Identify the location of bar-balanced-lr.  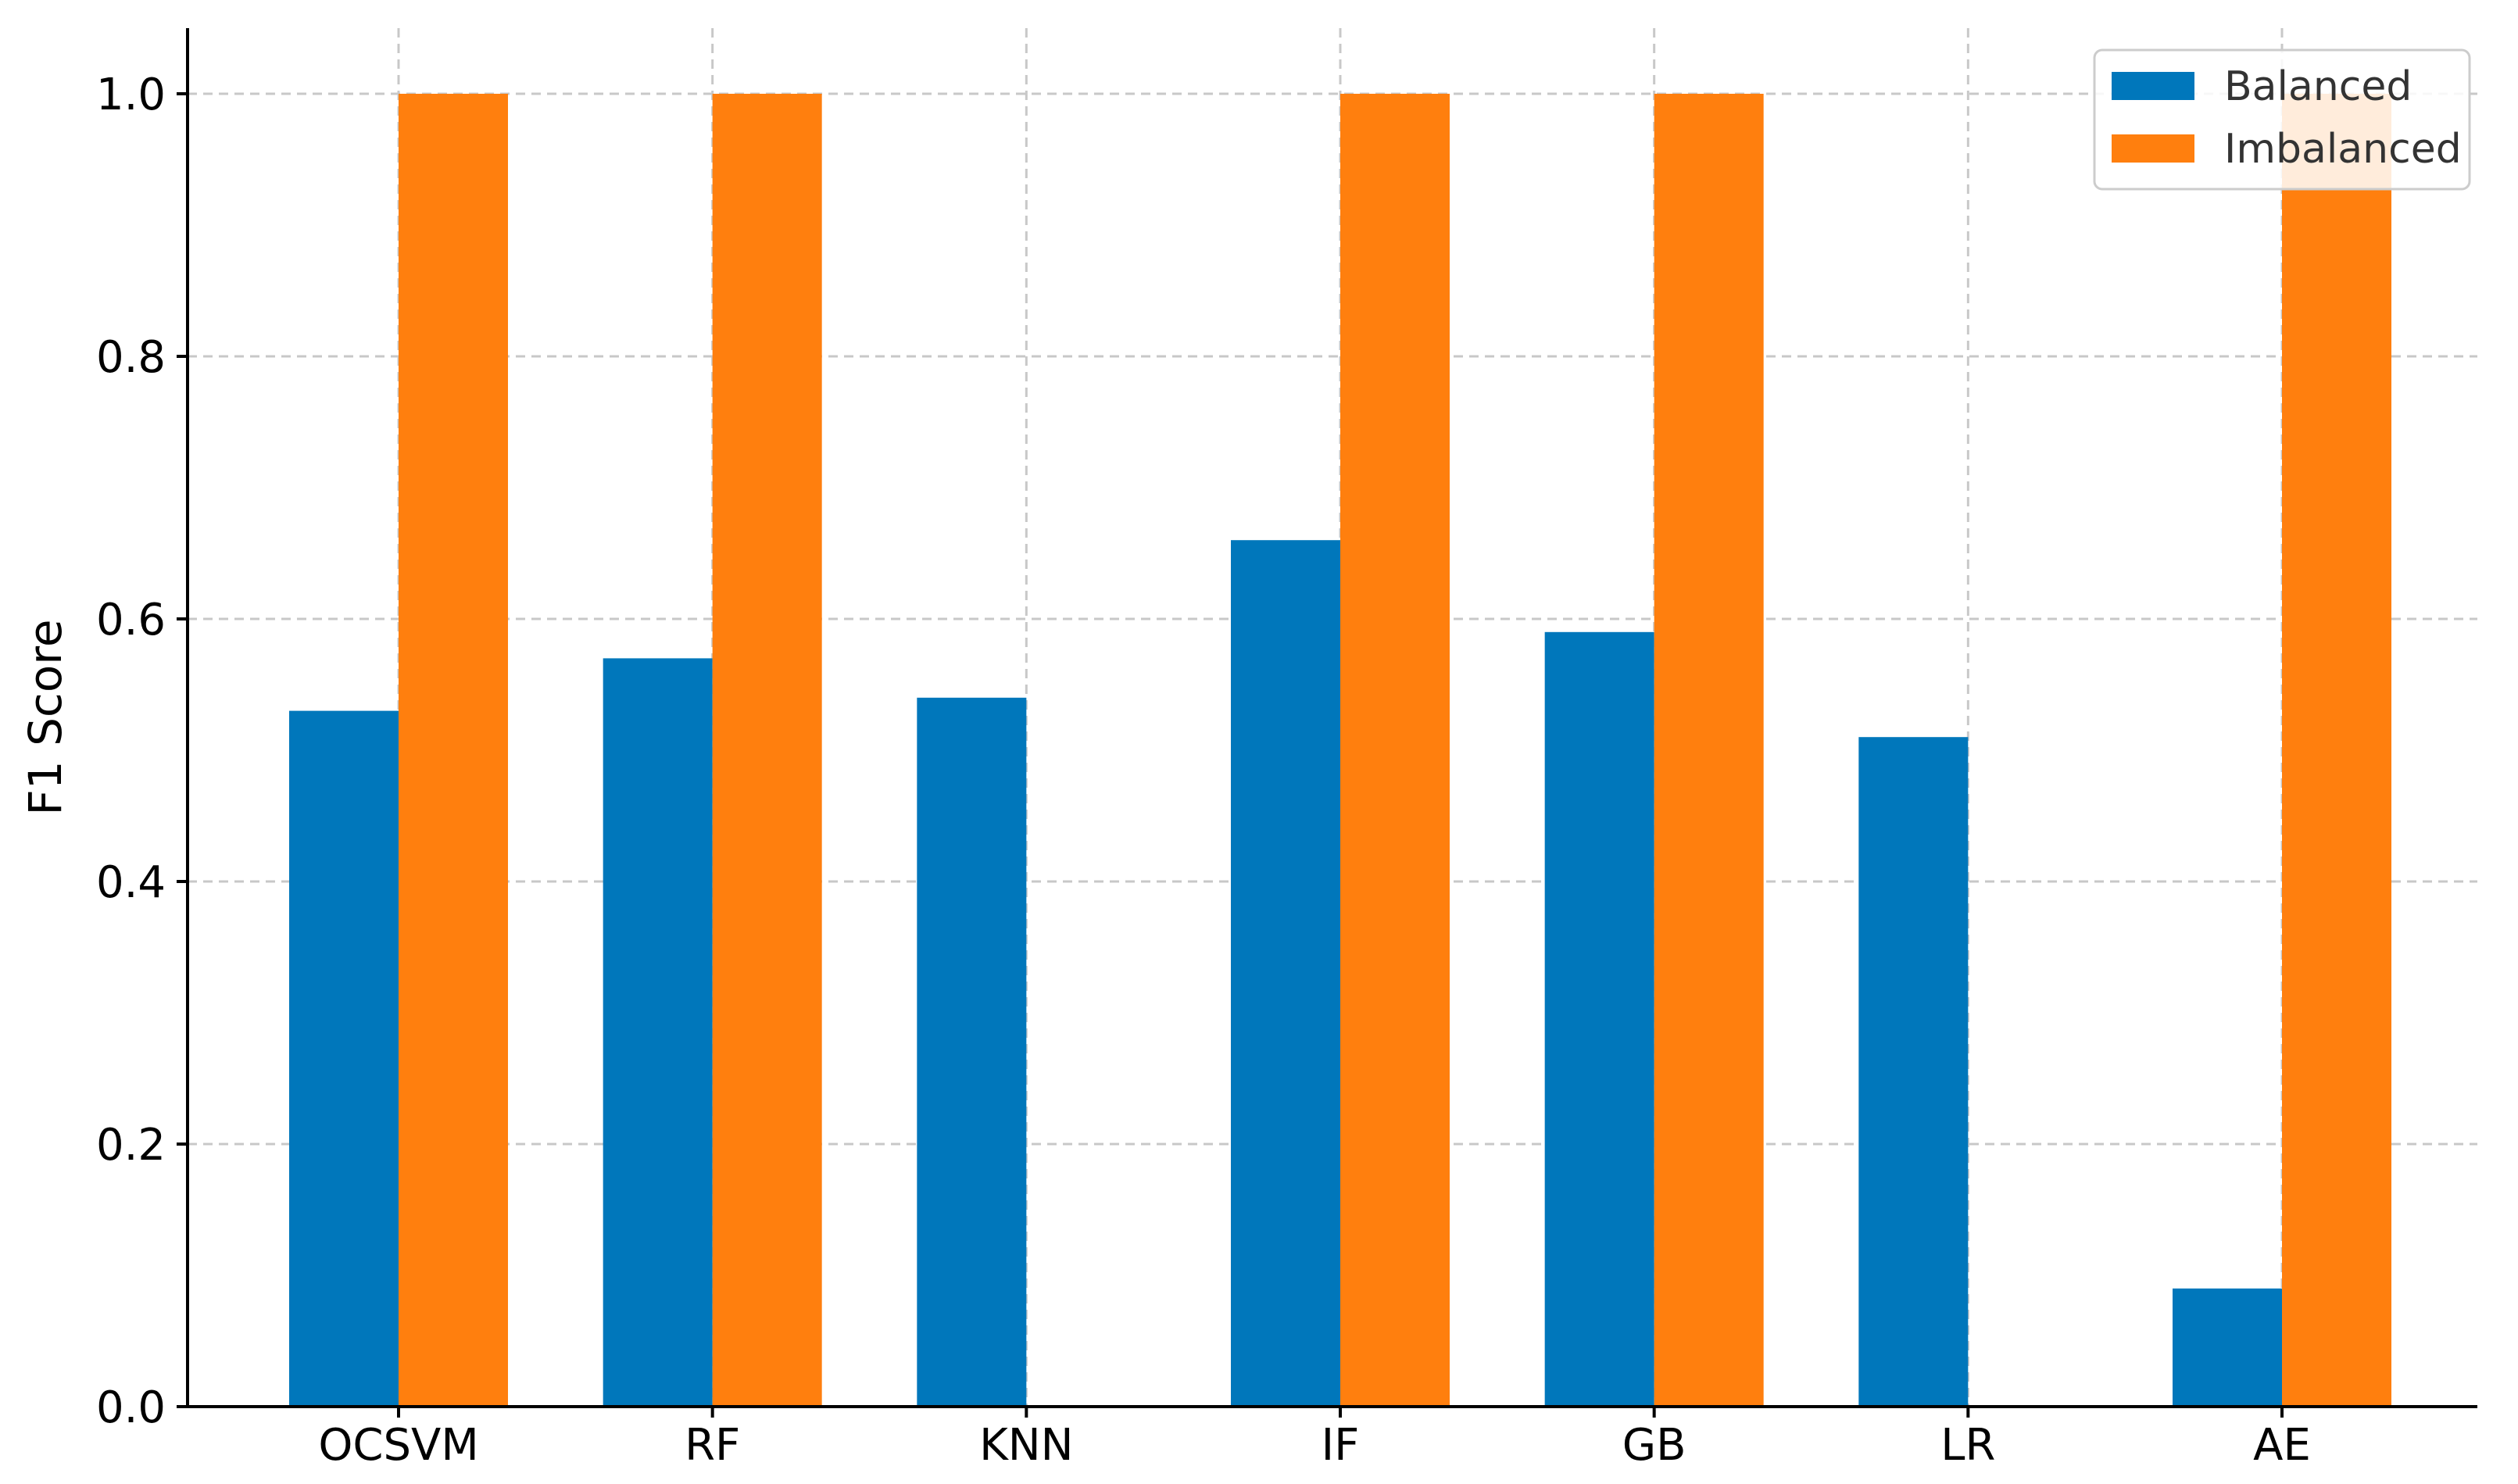
(1913, 1072).